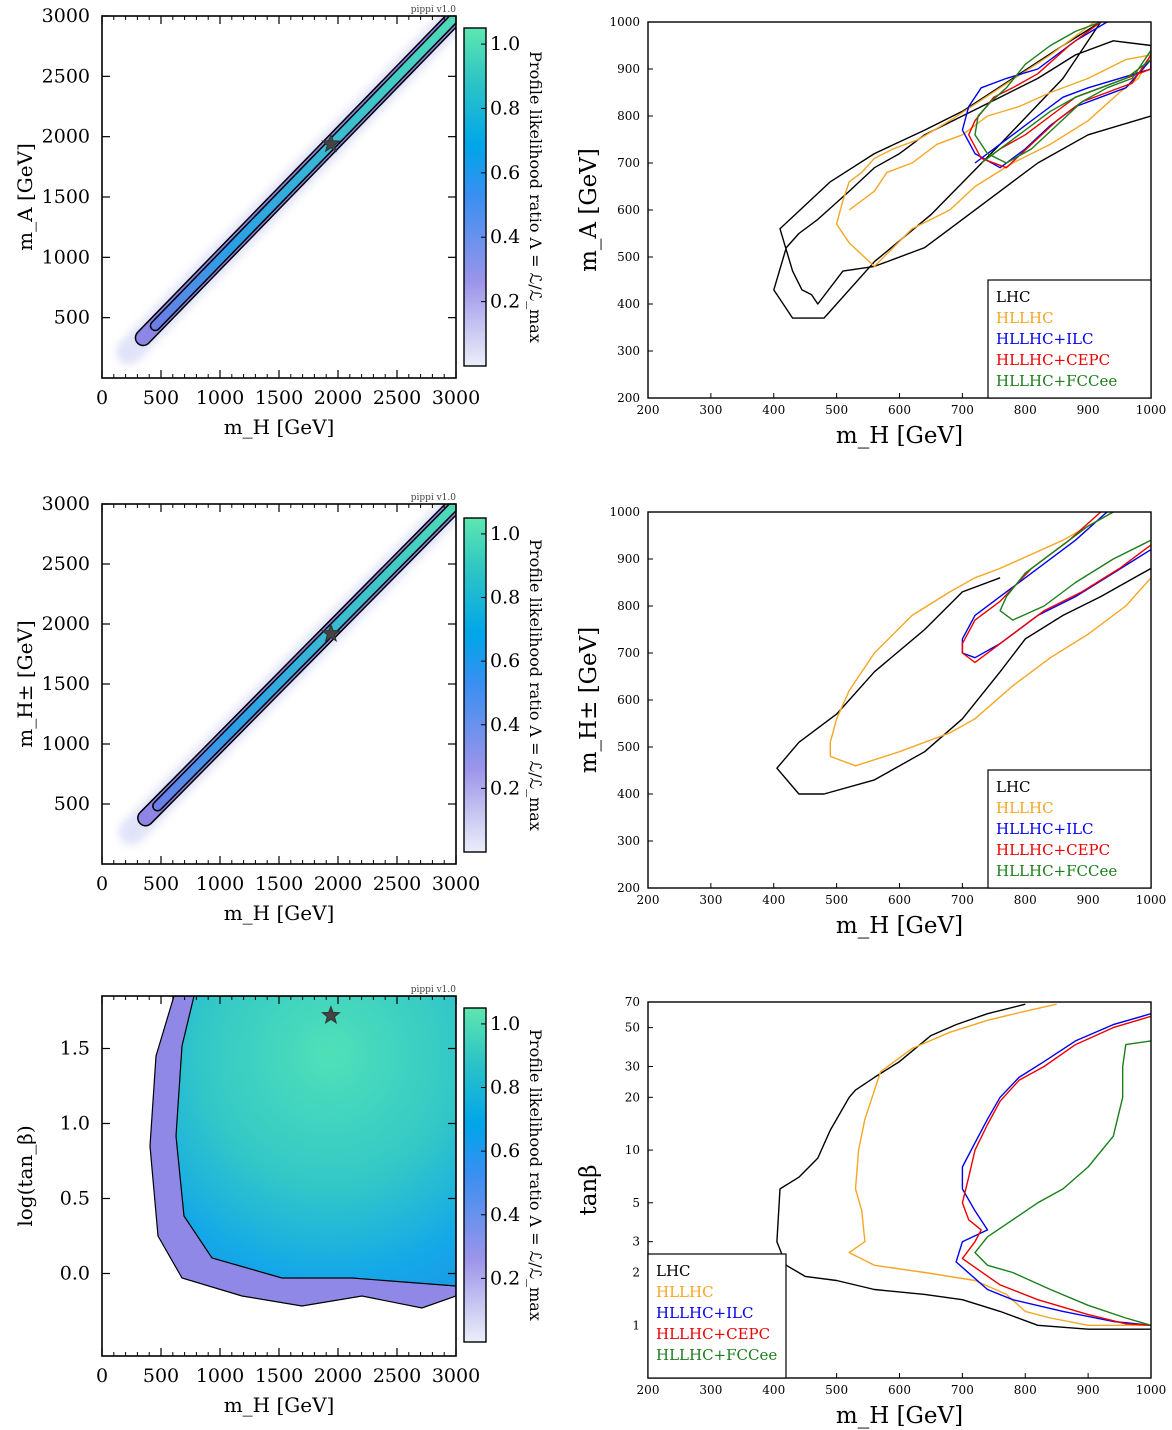  What do you see at coordinates (1062, 93) in the screenshot?
I see `series-line-hllhc-fccee` at bounding box center [1062, 93].